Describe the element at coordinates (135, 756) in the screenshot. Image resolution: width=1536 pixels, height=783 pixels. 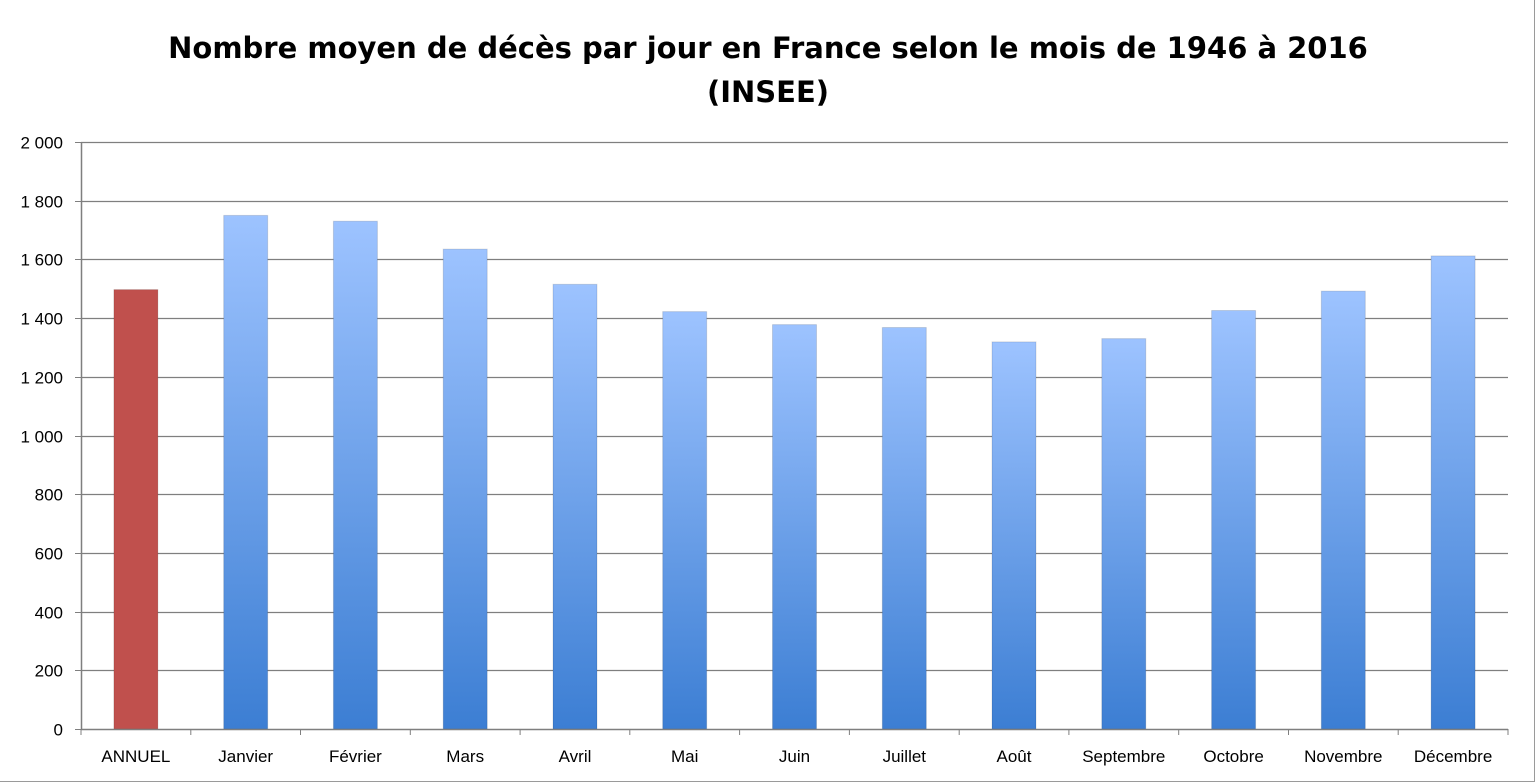
I see `x-tick-label: ANNUEL` at that location.